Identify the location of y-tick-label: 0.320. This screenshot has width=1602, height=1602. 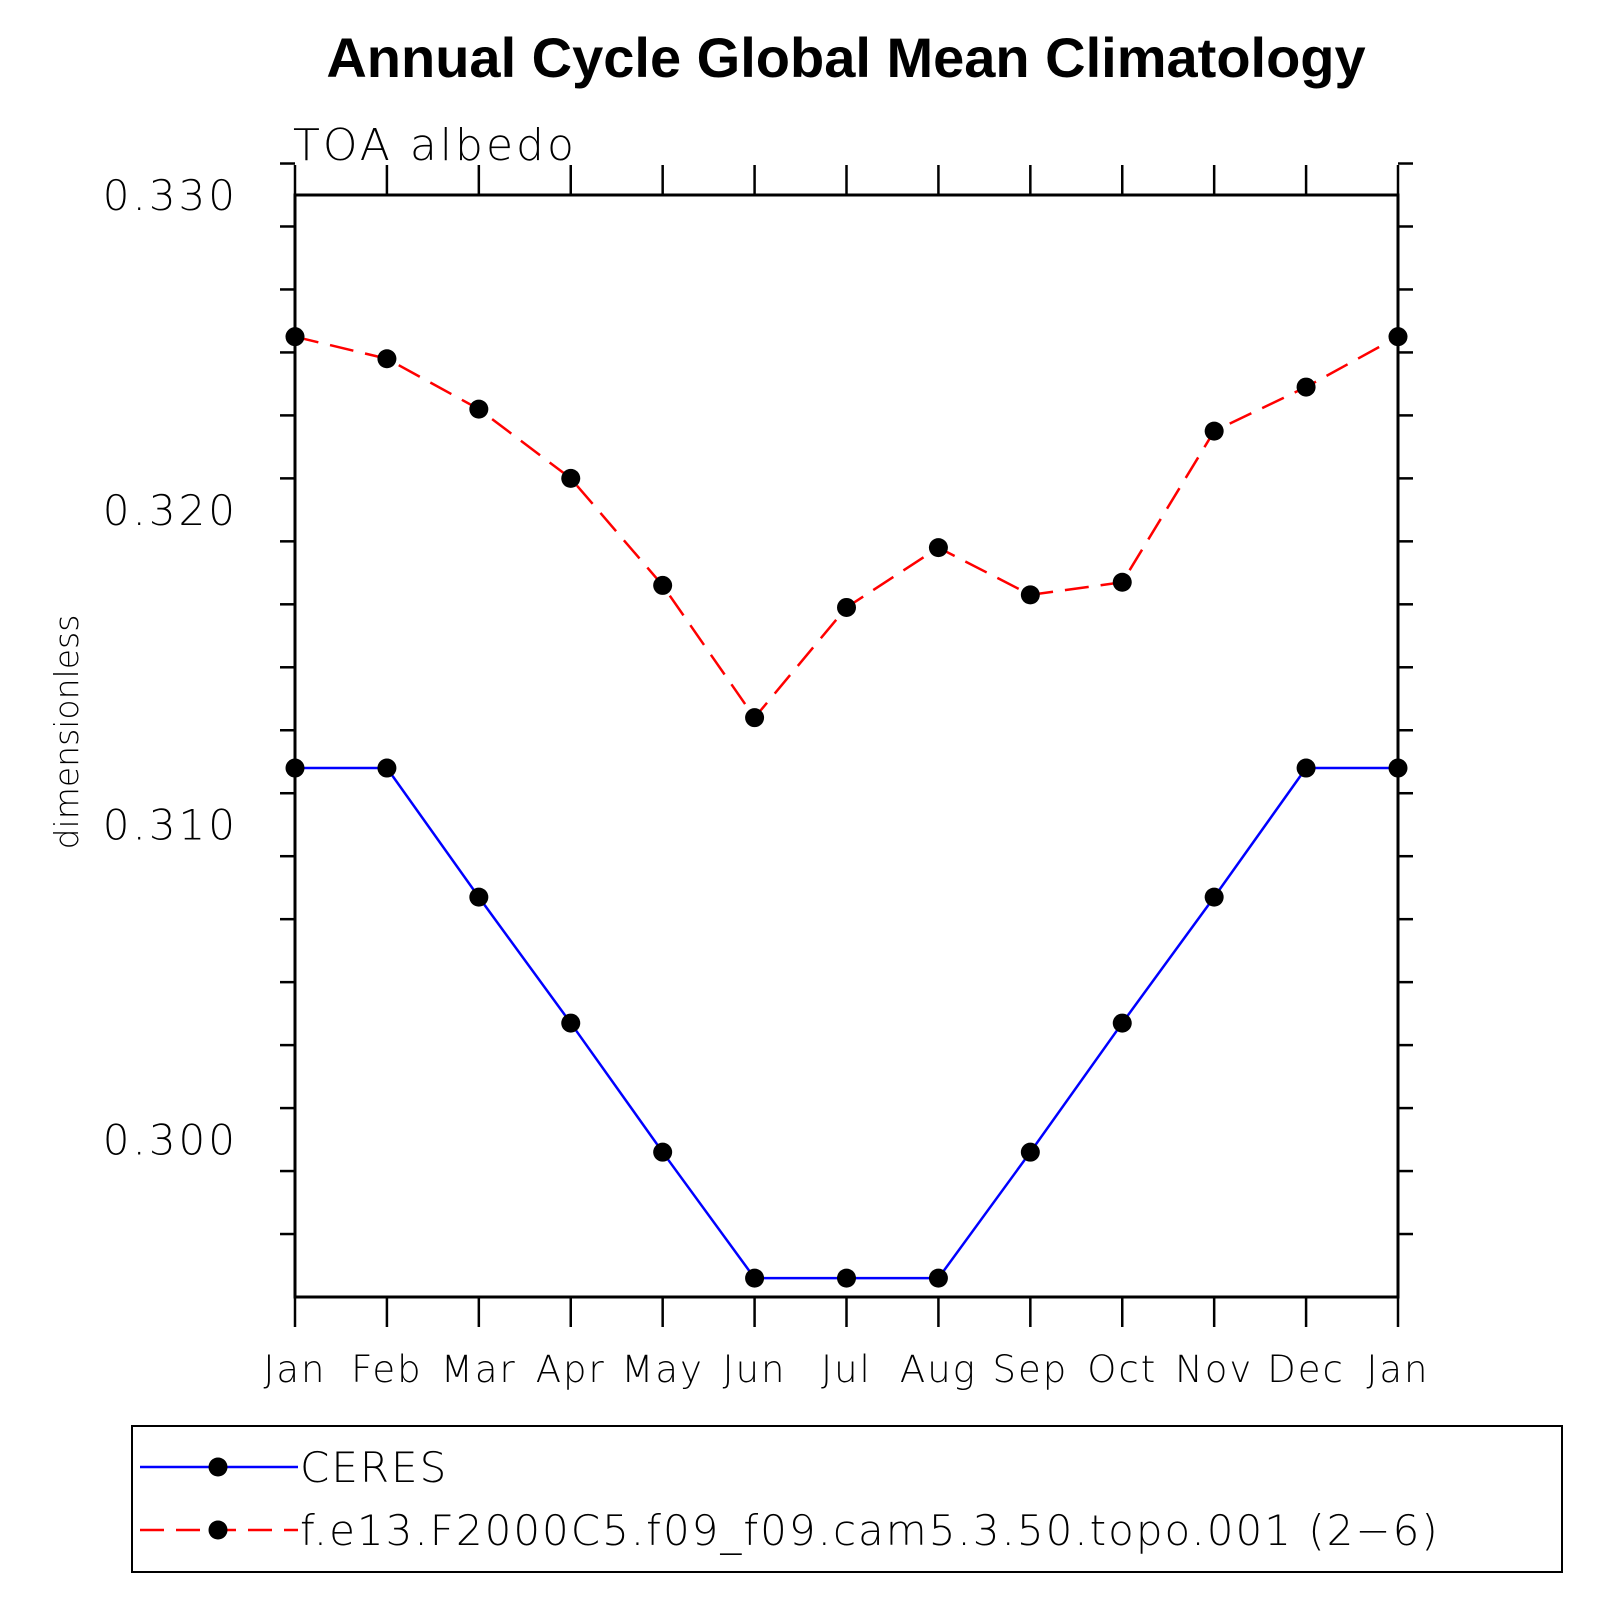
(170, 510).